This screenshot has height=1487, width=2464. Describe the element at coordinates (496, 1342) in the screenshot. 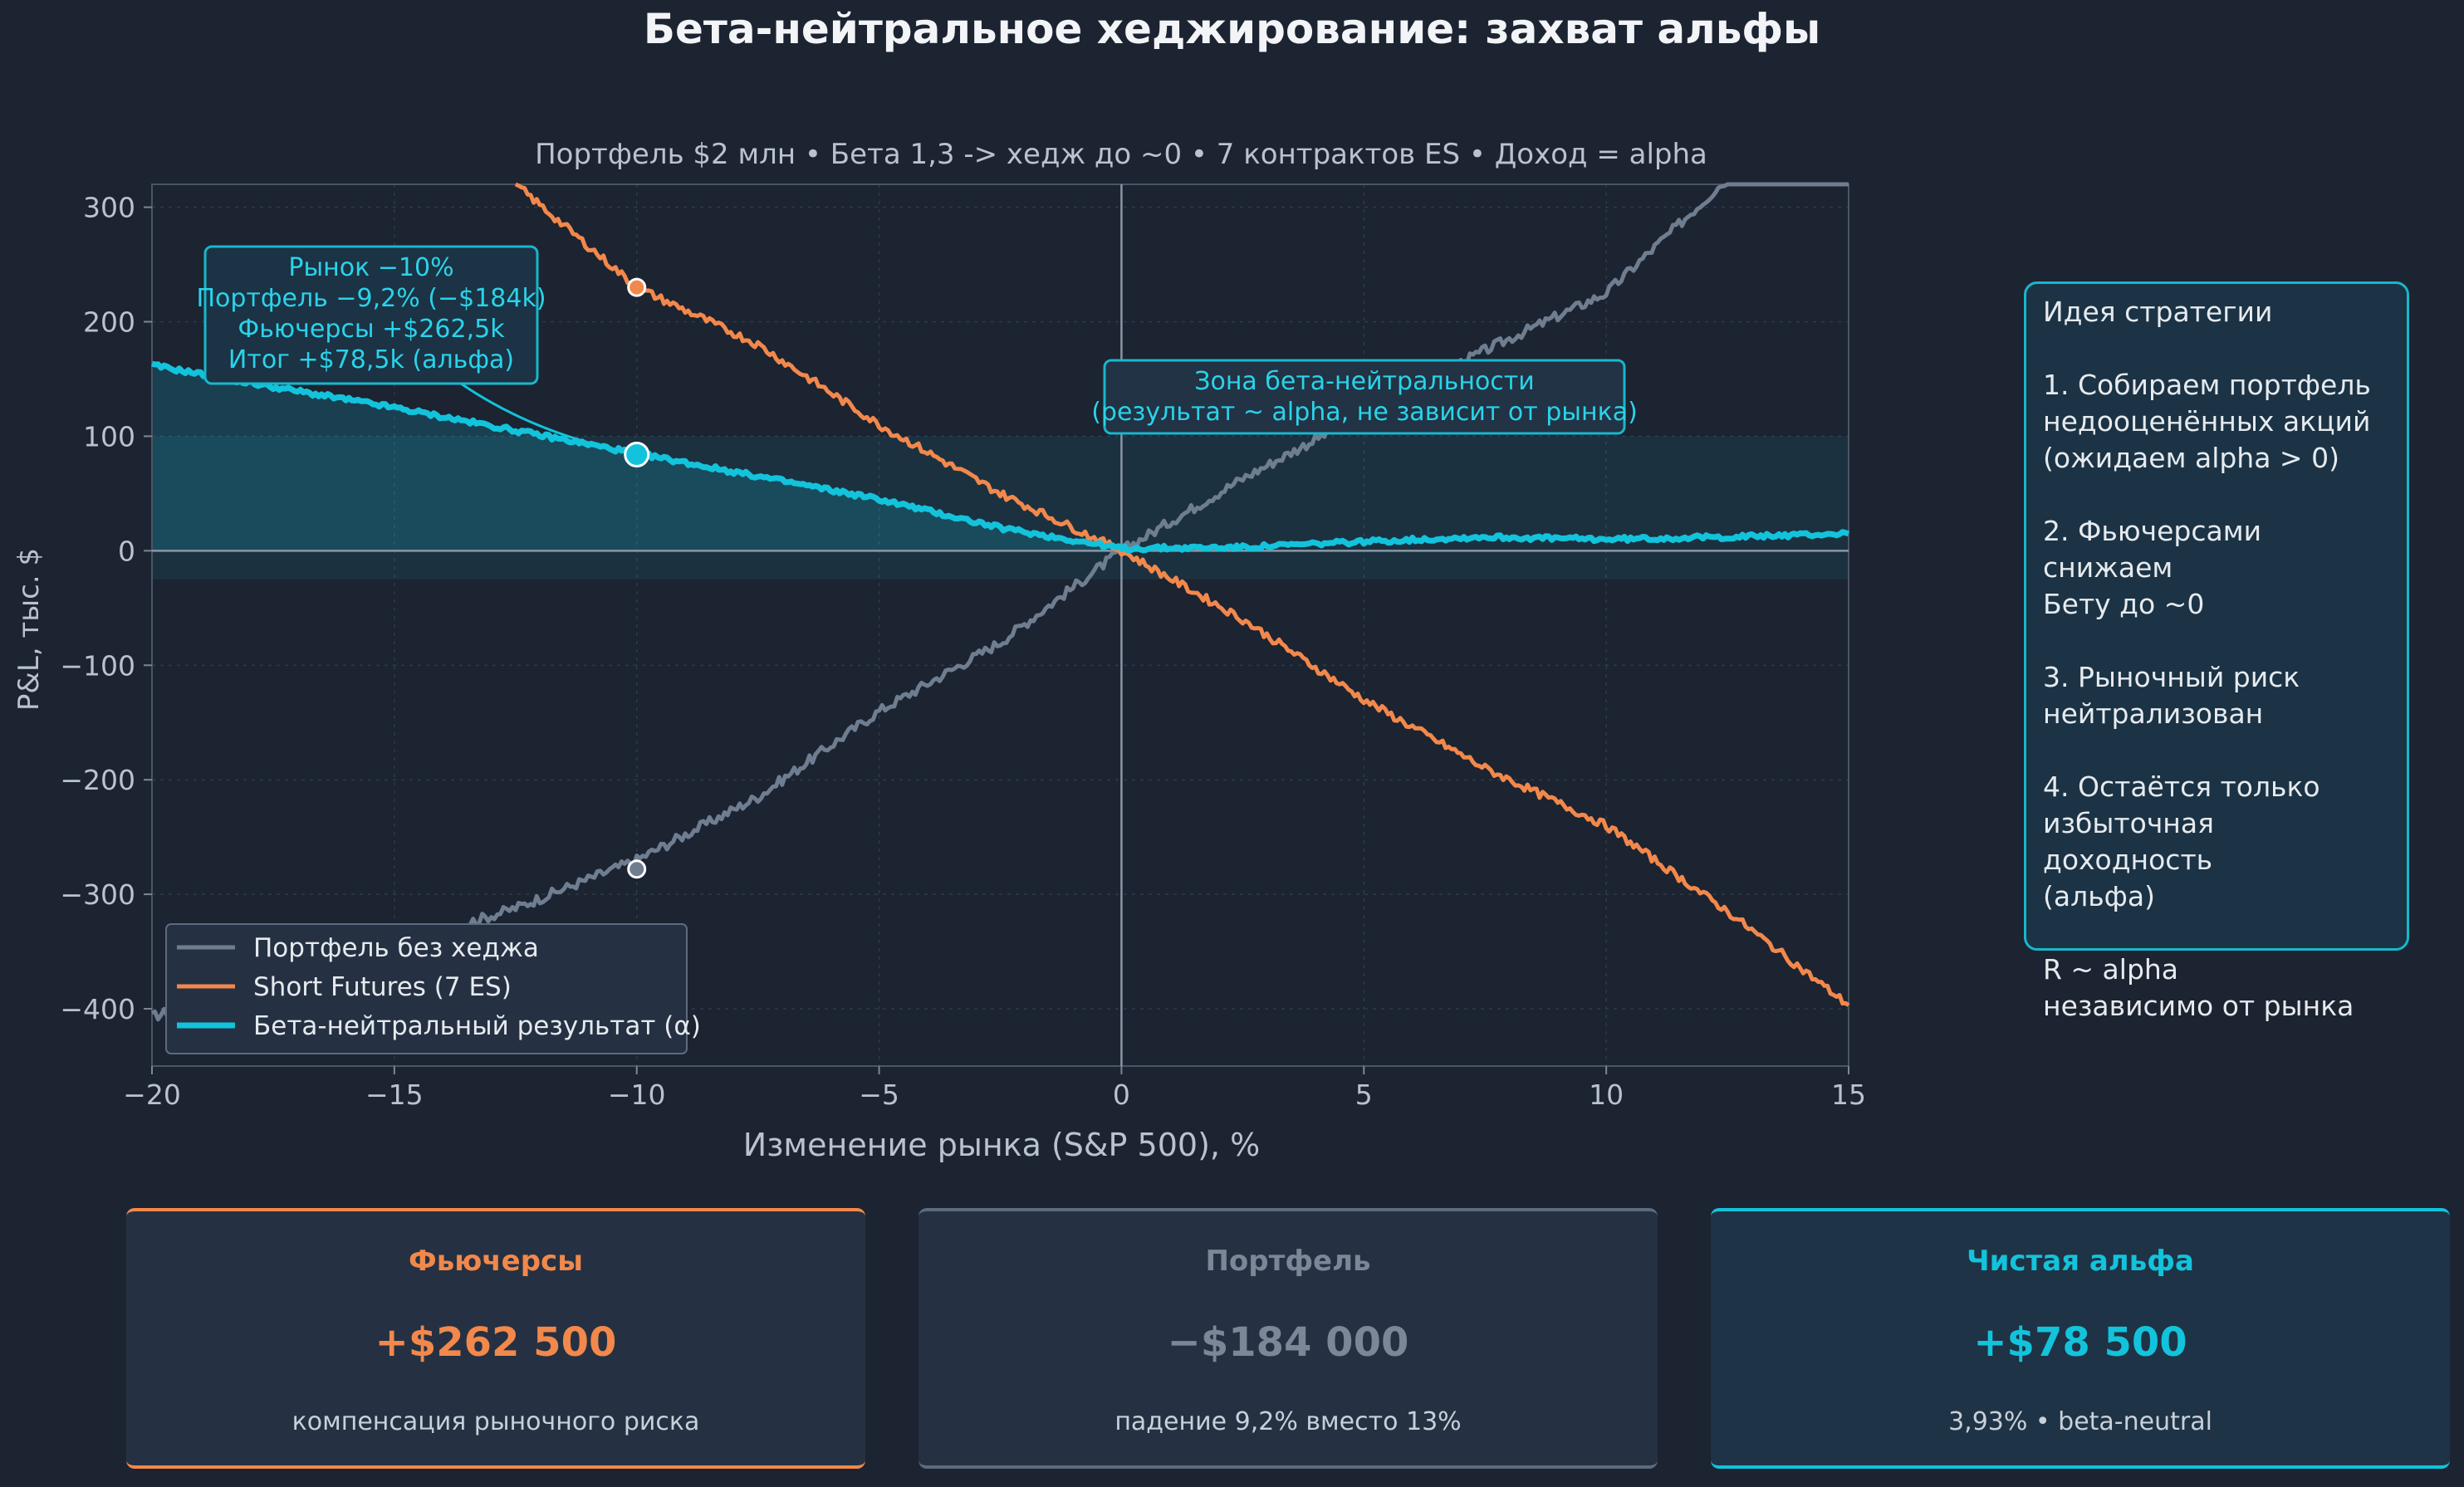

I see `futures-card-value: +$262 500` at that location.